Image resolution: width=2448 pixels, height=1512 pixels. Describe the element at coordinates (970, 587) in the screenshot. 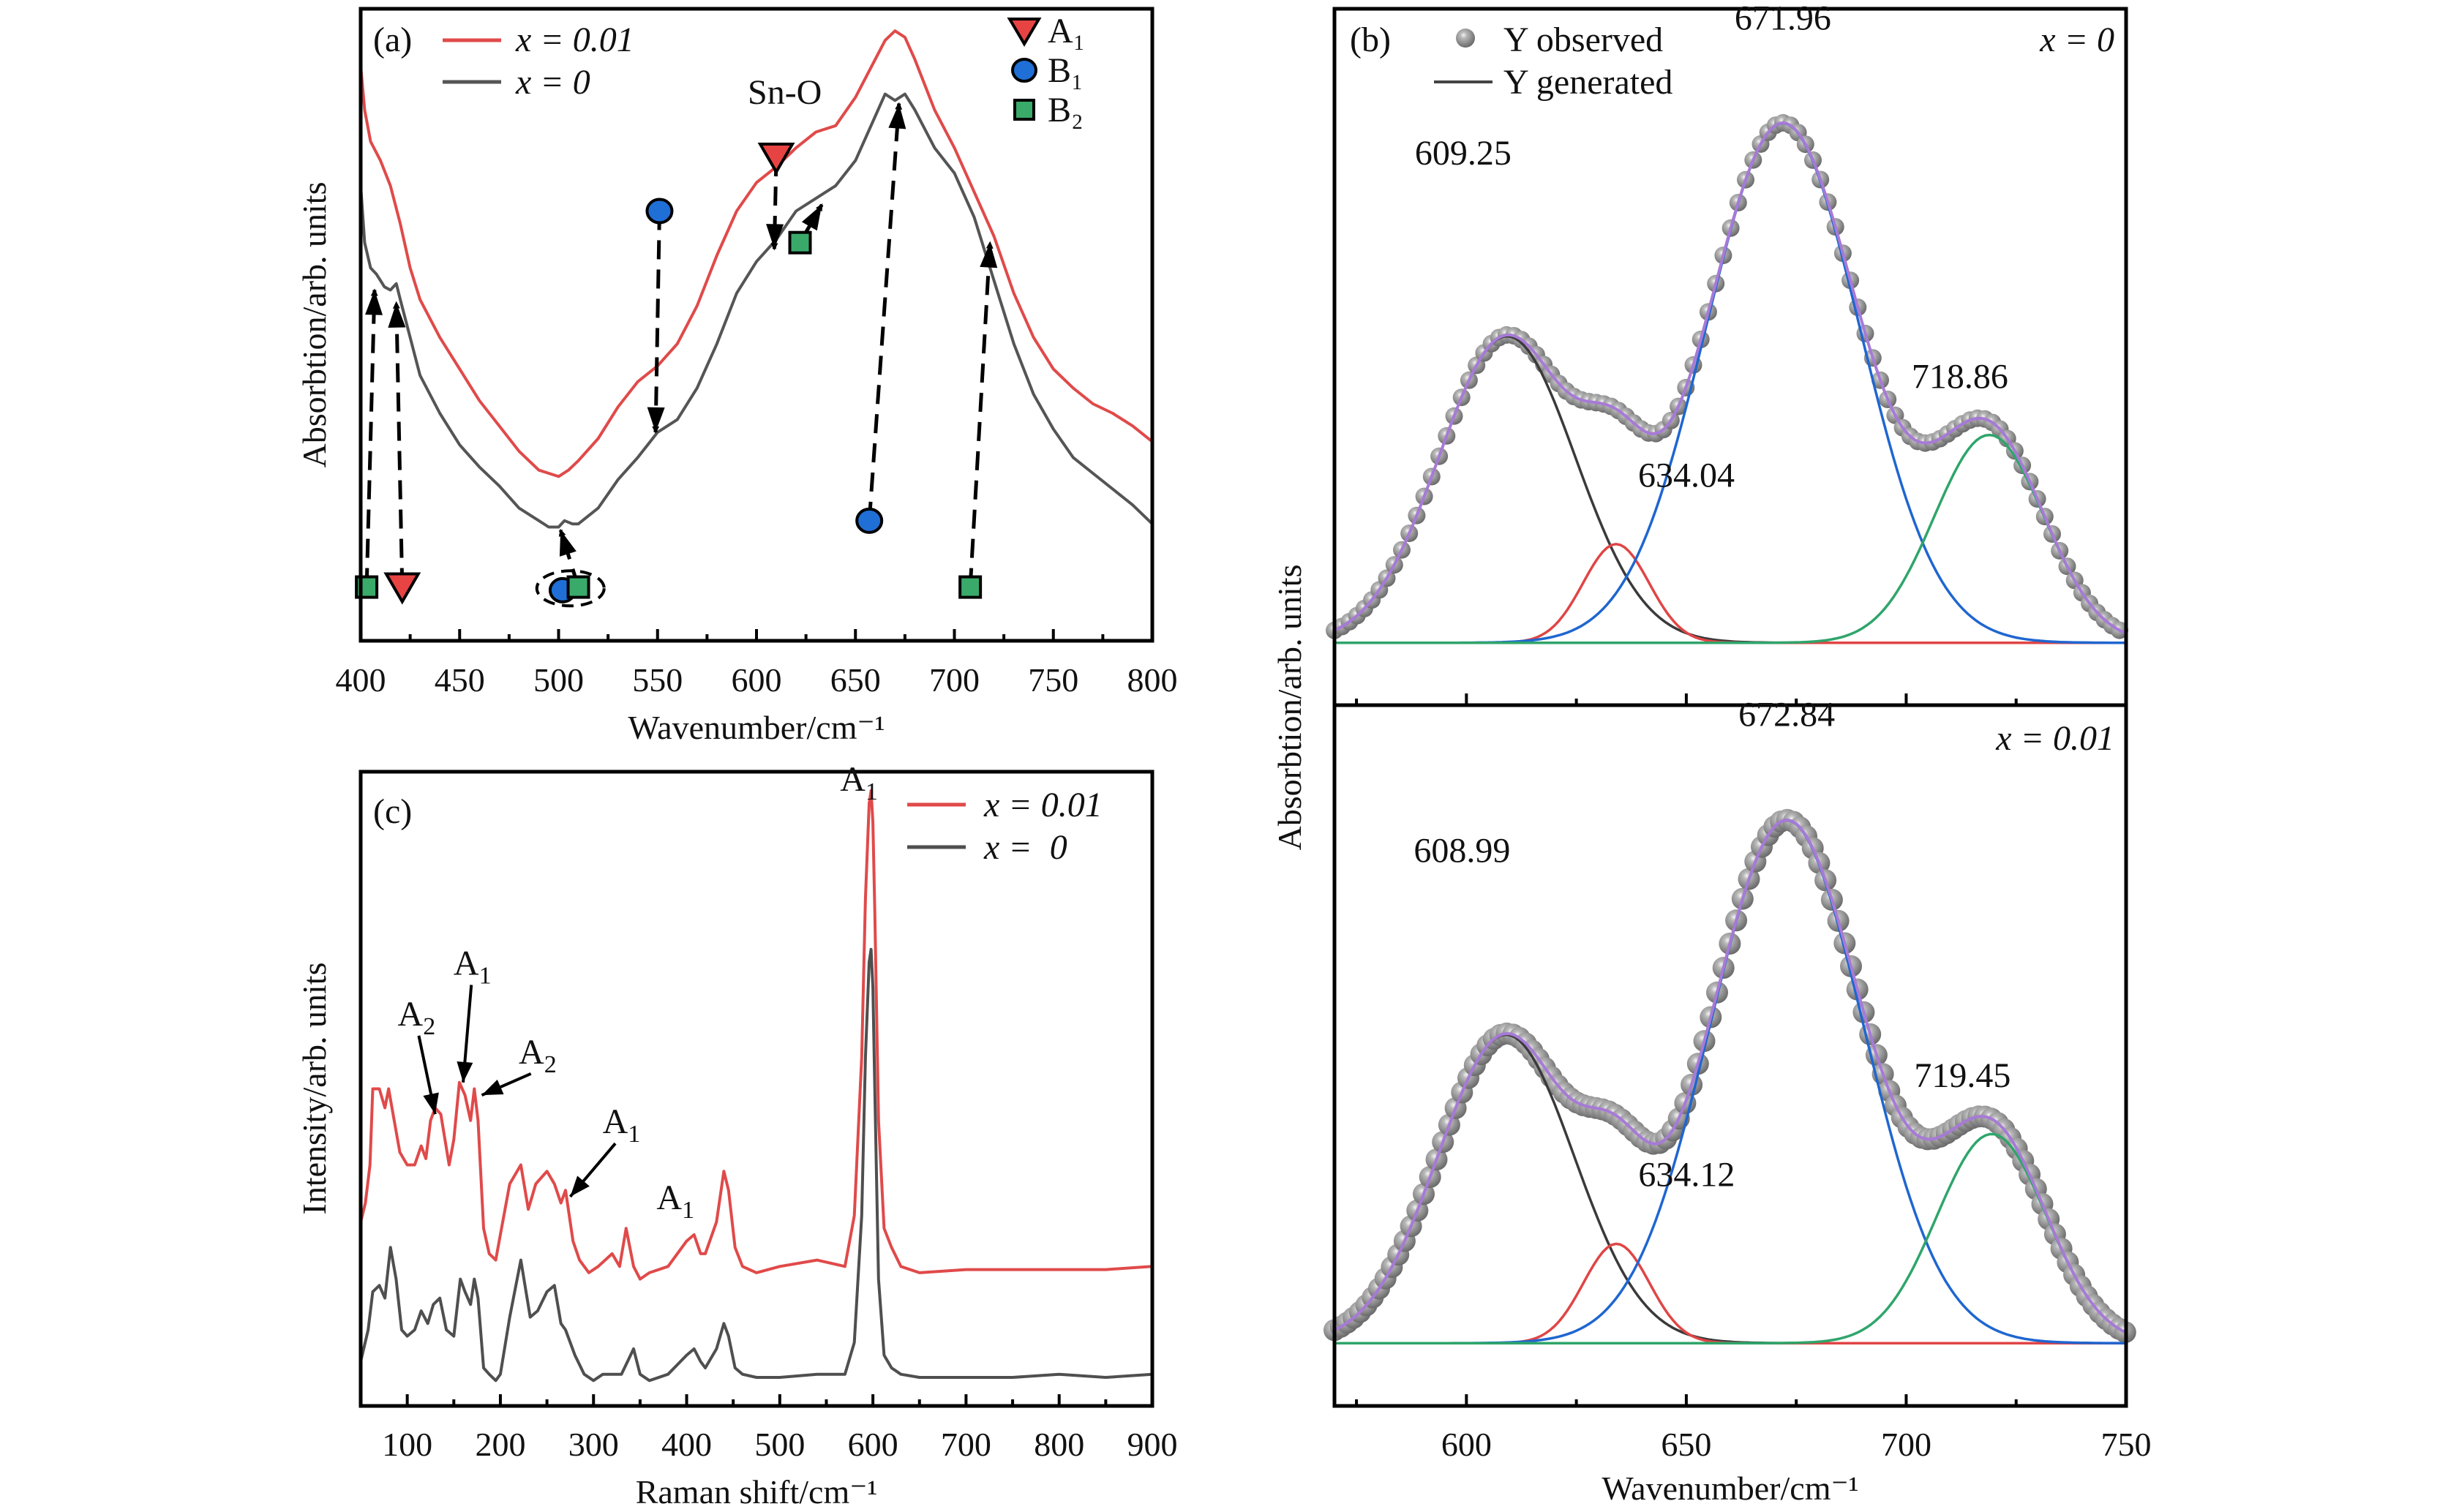

I see `marker-b2-square` at that location.